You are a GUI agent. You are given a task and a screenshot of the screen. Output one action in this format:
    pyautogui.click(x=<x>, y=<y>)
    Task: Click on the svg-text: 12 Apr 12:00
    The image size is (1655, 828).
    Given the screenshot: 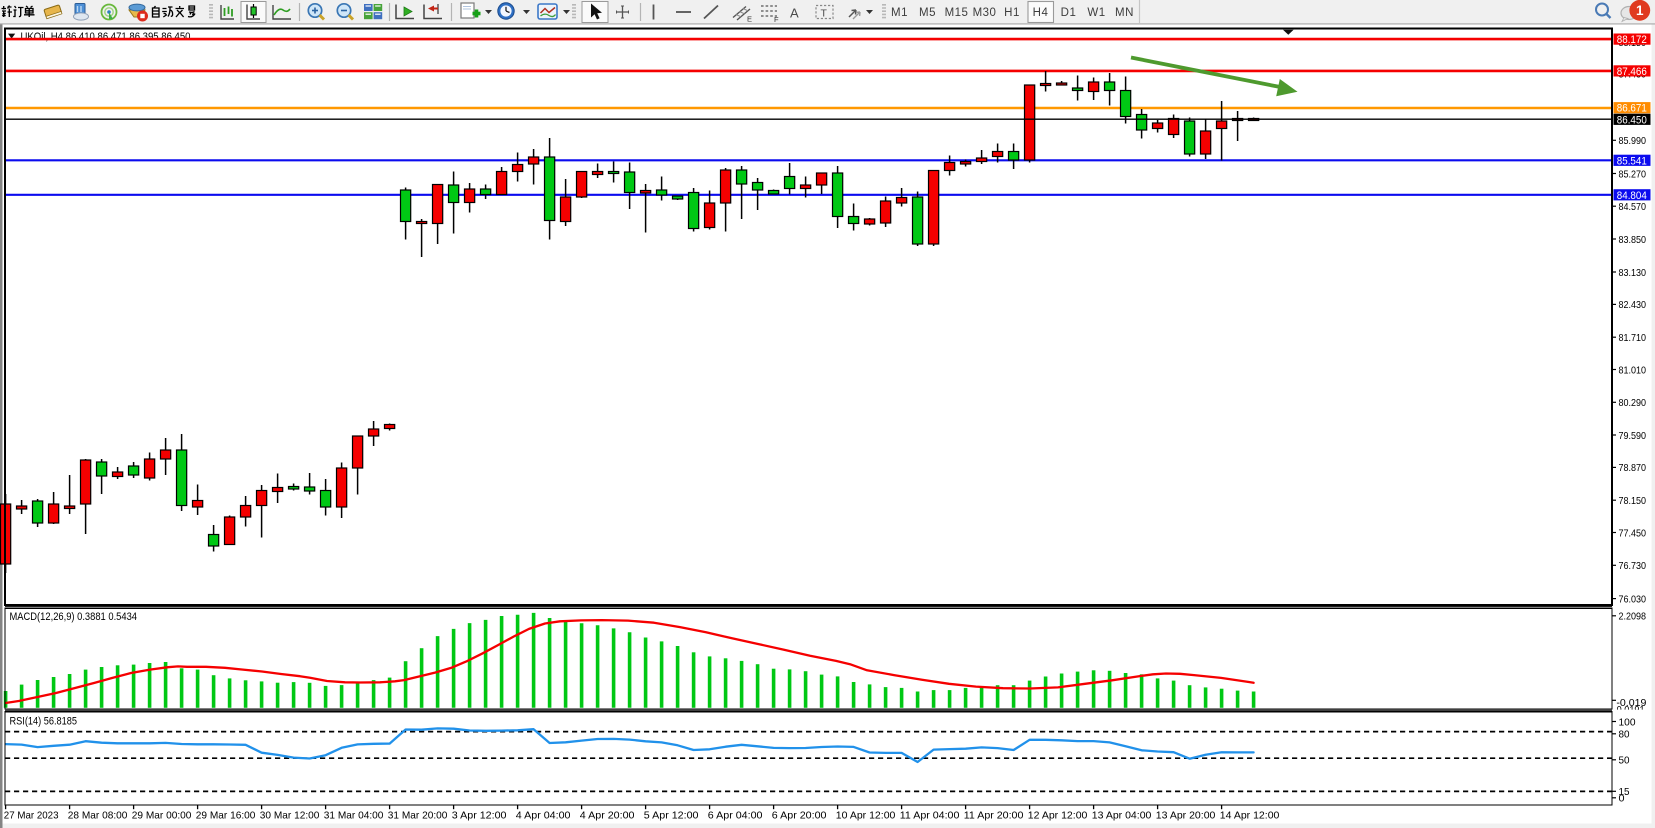 What is the action you would take?
    pyautogui.click(x=1058, y=815)
    